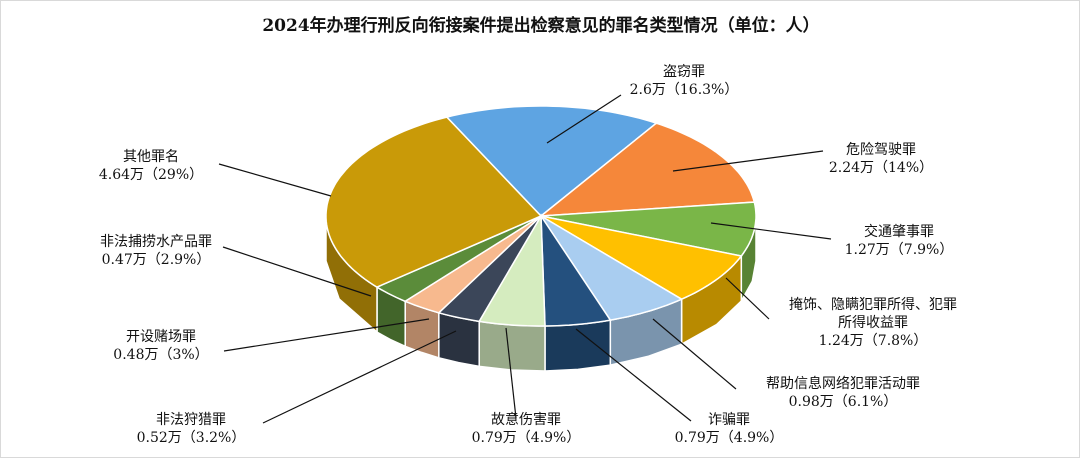  What do you see at coordinates (161, 355) in the screenshot?
I see `value-label: 0.48万（3%）` at bounding box center [161, 355].